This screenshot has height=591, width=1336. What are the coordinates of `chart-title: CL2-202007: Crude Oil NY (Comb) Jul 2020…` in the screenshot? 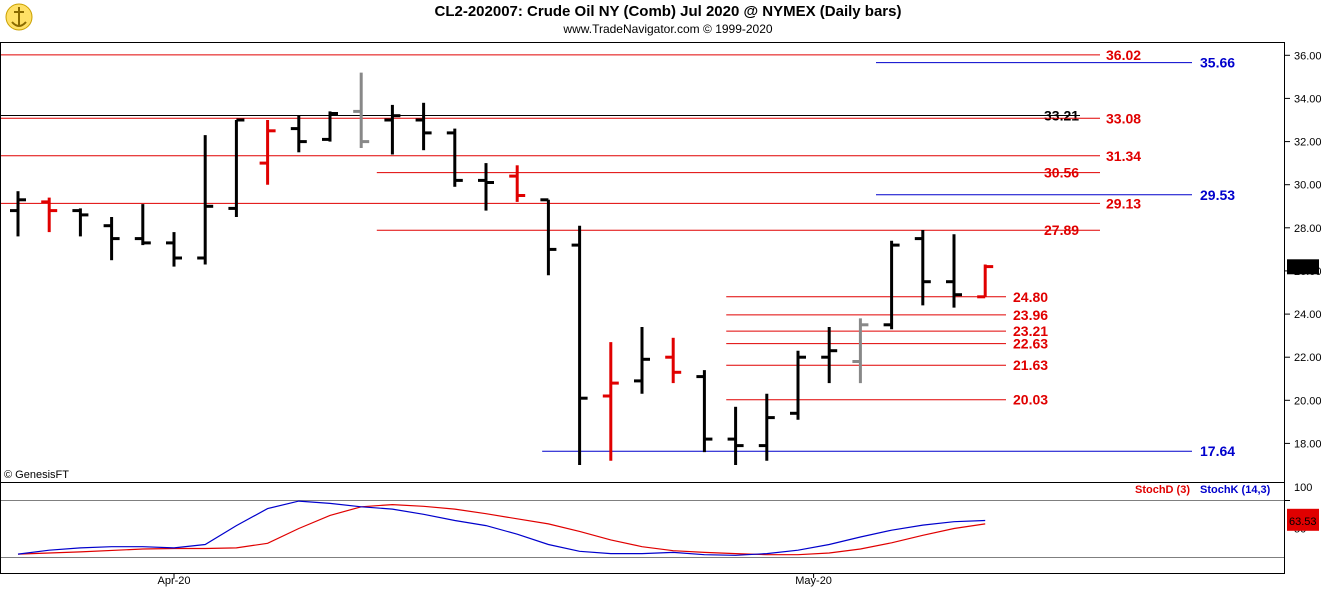 It's located at (668, 11).